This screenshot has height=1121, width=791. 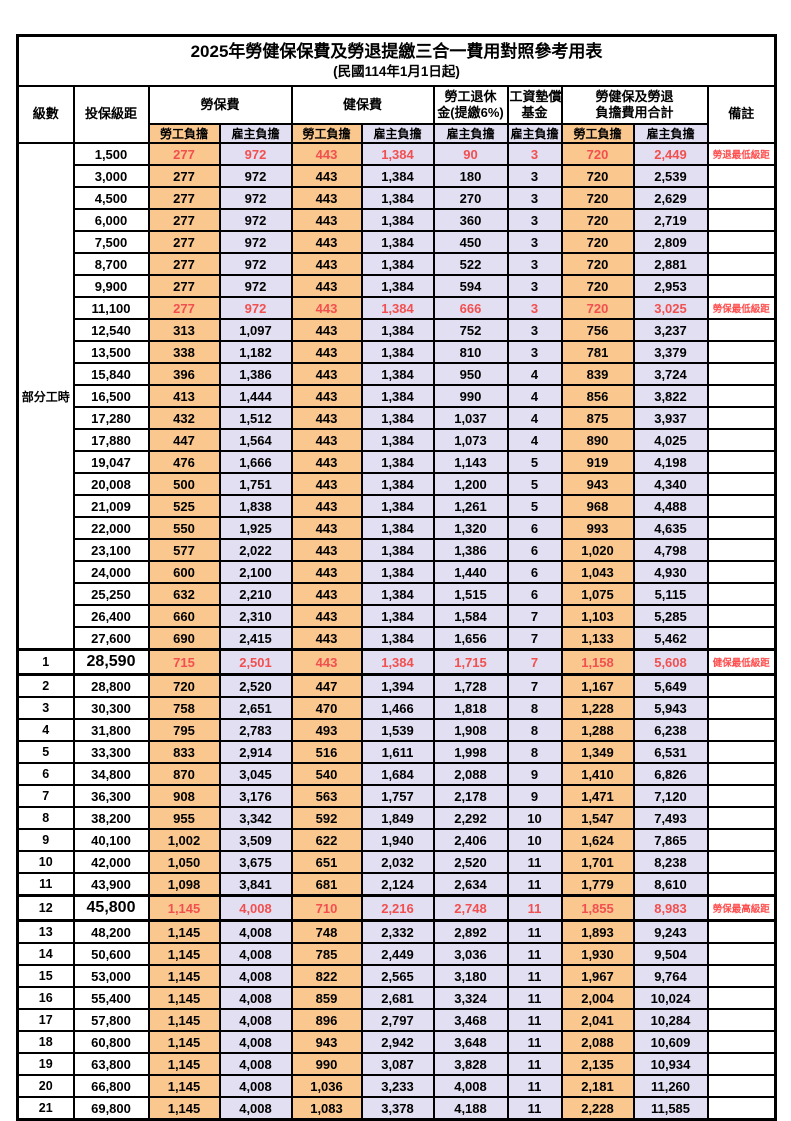 I want to click on cell-level: 15, so click(x=45, y=976).